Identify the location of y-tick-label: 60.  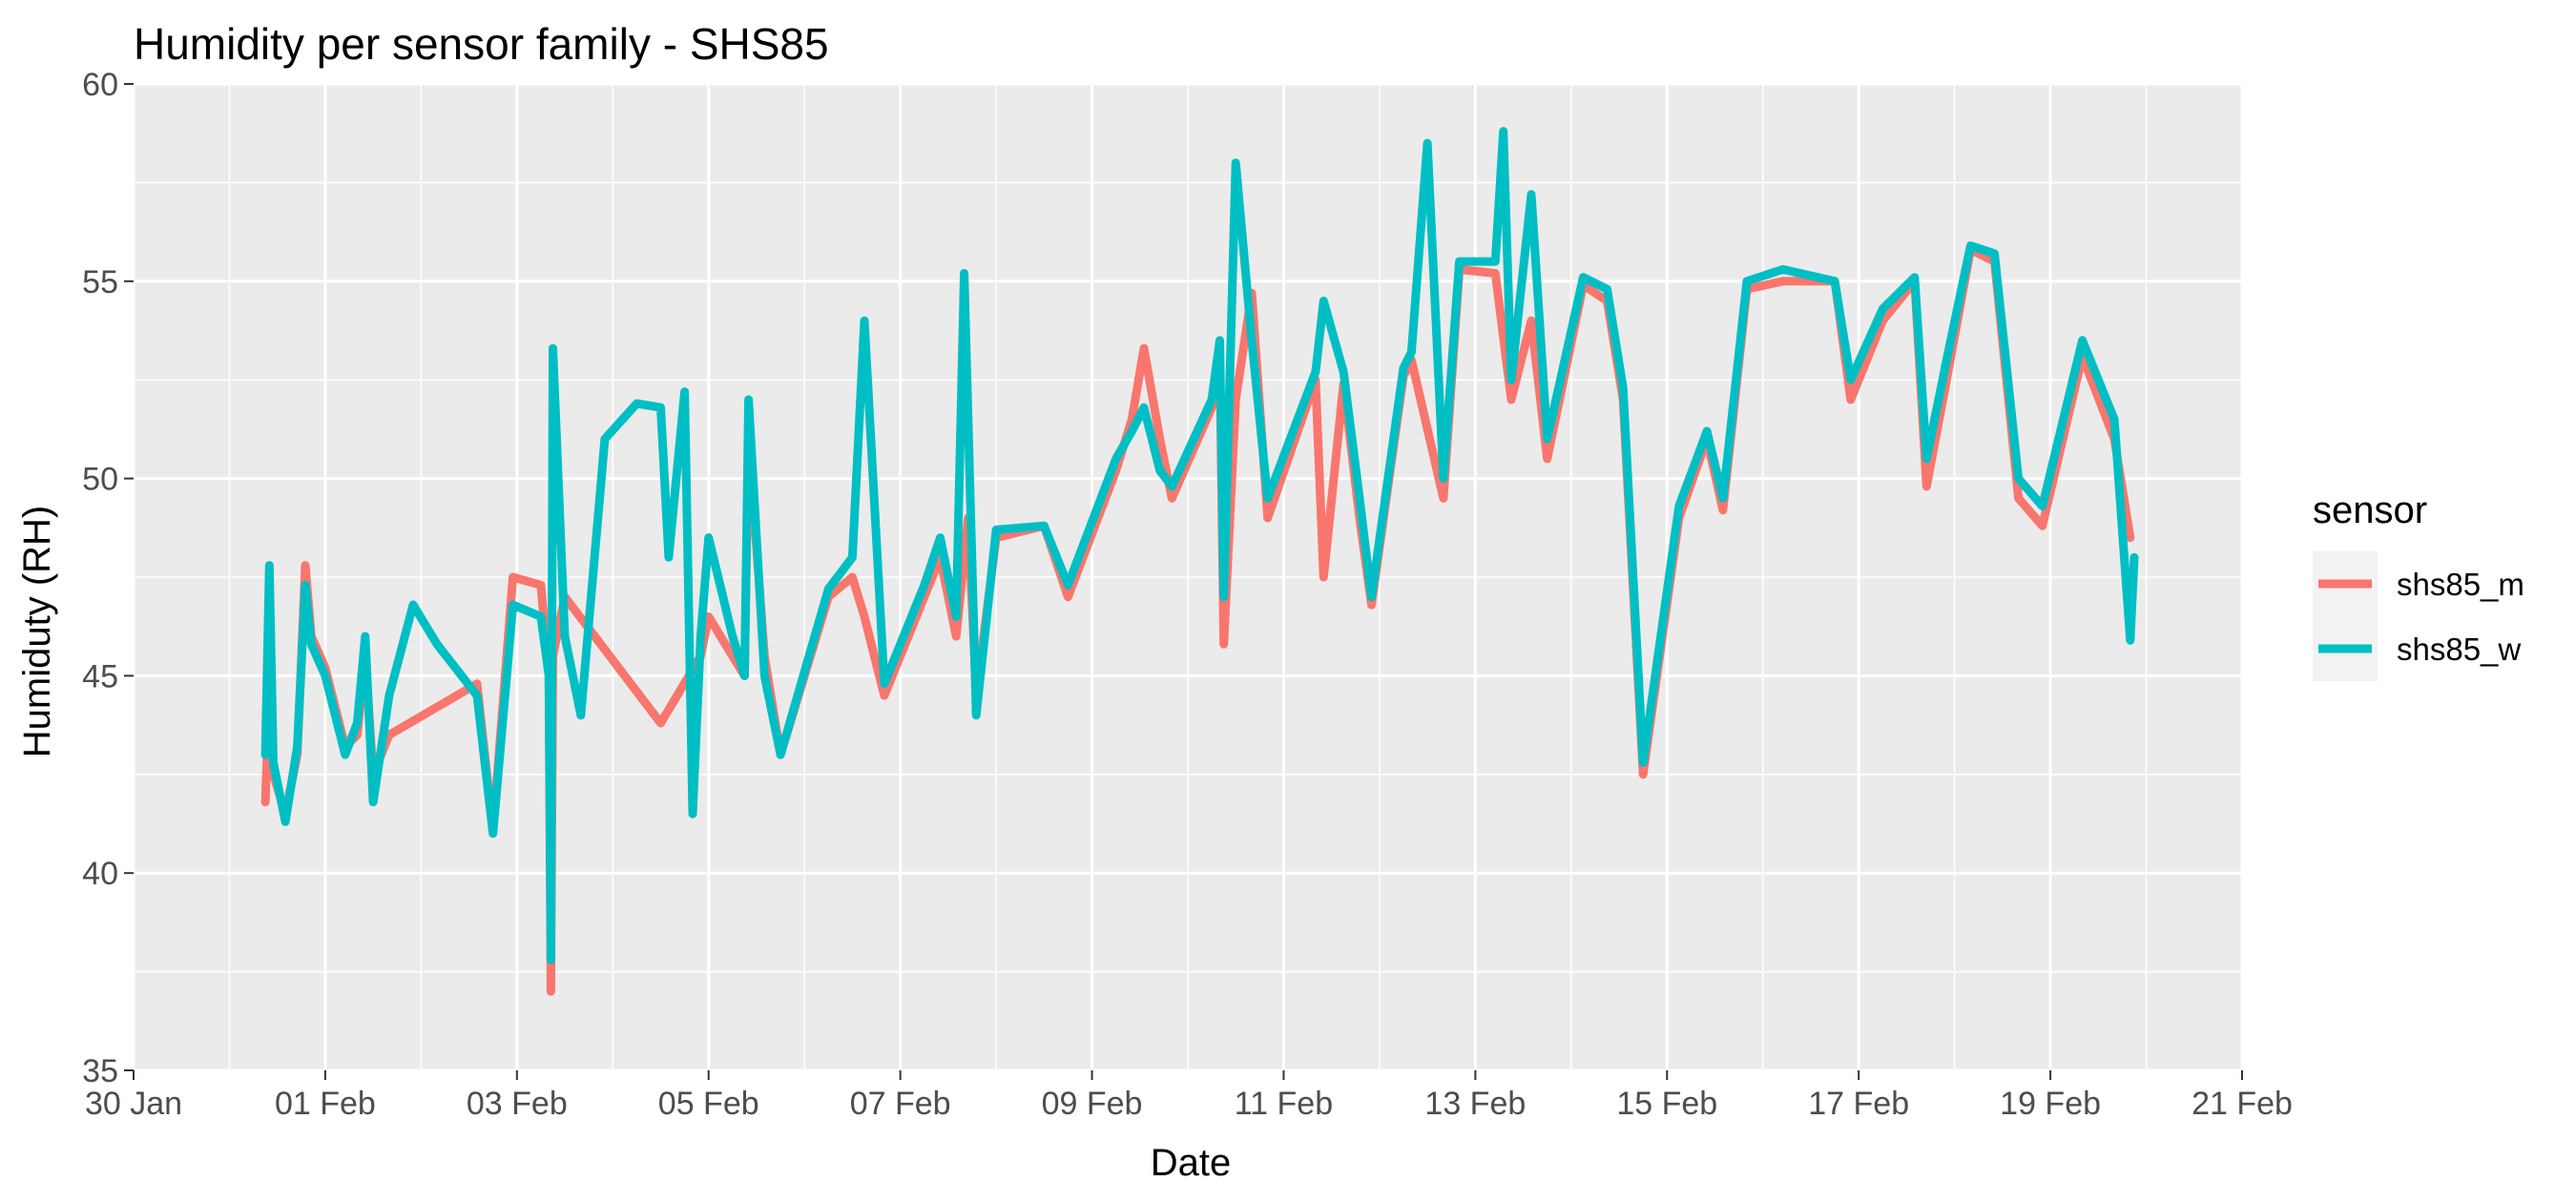
(100, 85).